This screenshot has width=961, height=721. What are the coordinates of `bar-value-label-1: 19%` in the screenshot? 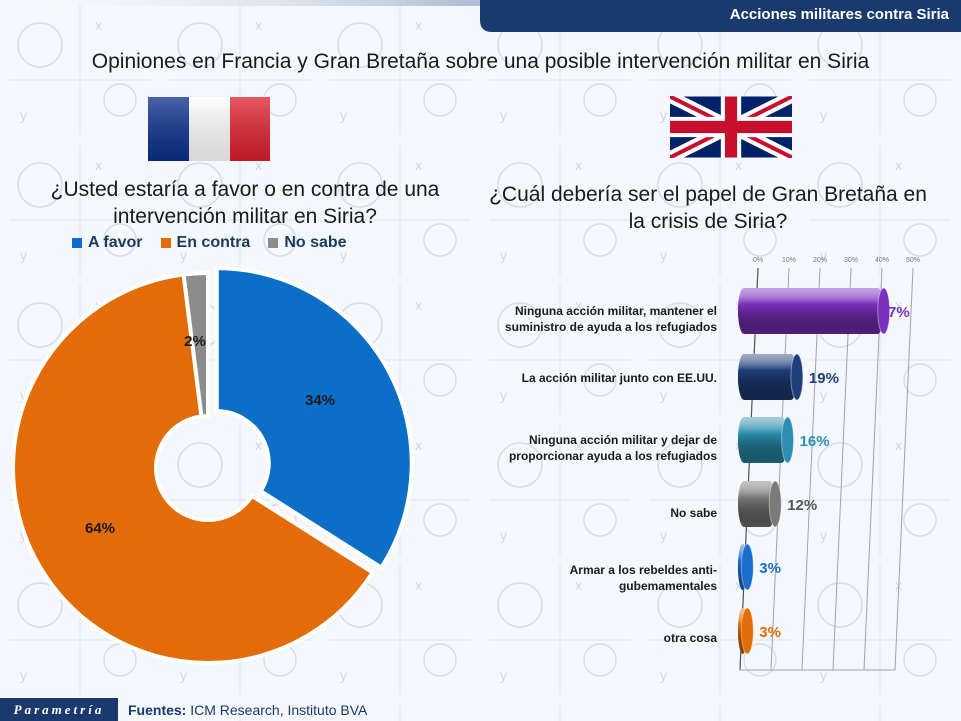 It's located at (824, 378).